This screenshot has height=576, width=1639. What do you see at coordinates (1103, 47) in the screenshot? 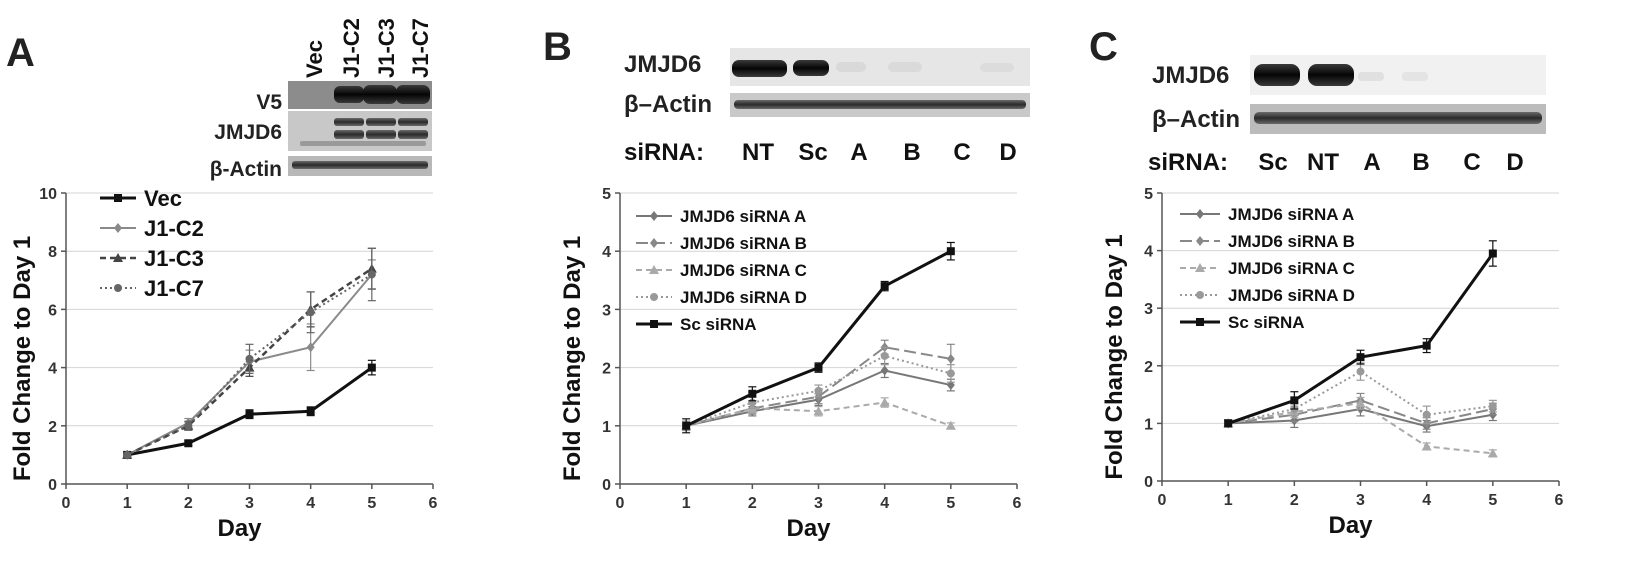
I see `panel-c-letter: C` at bounding box center [1103, 47].